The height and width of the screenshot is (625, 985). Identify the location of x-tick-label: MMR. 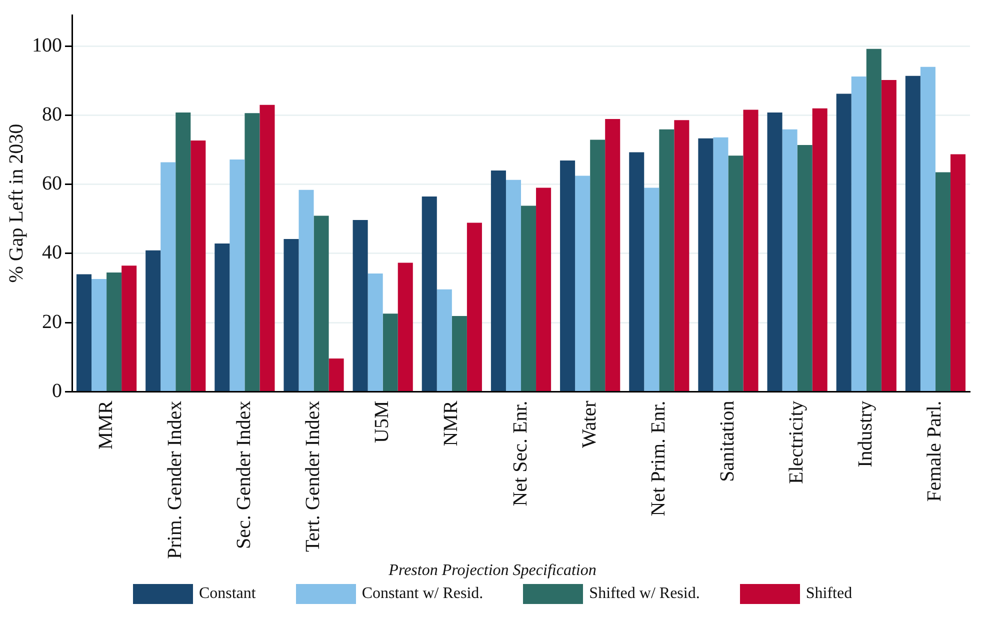
(105, 425).